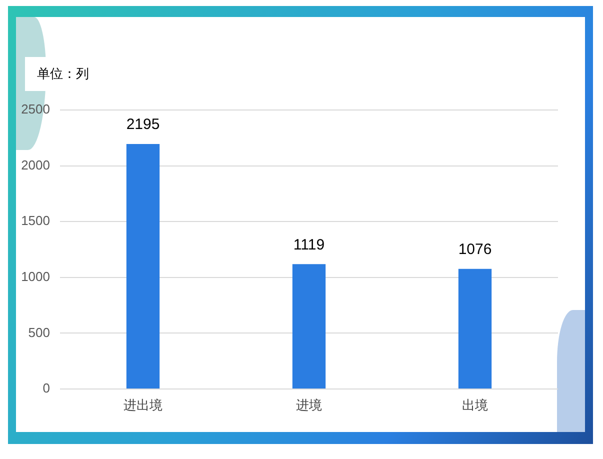 The width and height of the screenshot is (603, 459). Describe the element at coordinates (35, 220) in the screenshot. I see `y-tick-label: 1500` at that location.